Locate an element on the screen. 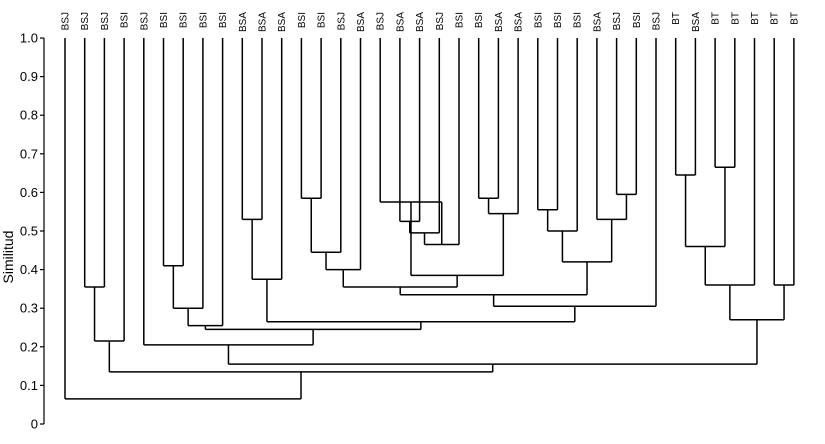  y-tick-label: 0.5 is located at coordinates (29, 231).